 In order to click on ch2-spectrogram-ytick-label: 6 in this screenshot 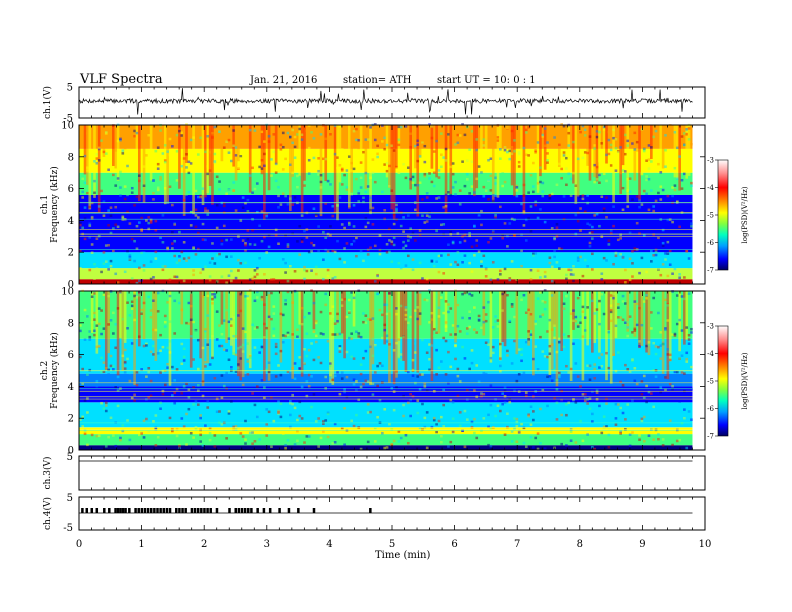, I will do `click(71, 355)`.